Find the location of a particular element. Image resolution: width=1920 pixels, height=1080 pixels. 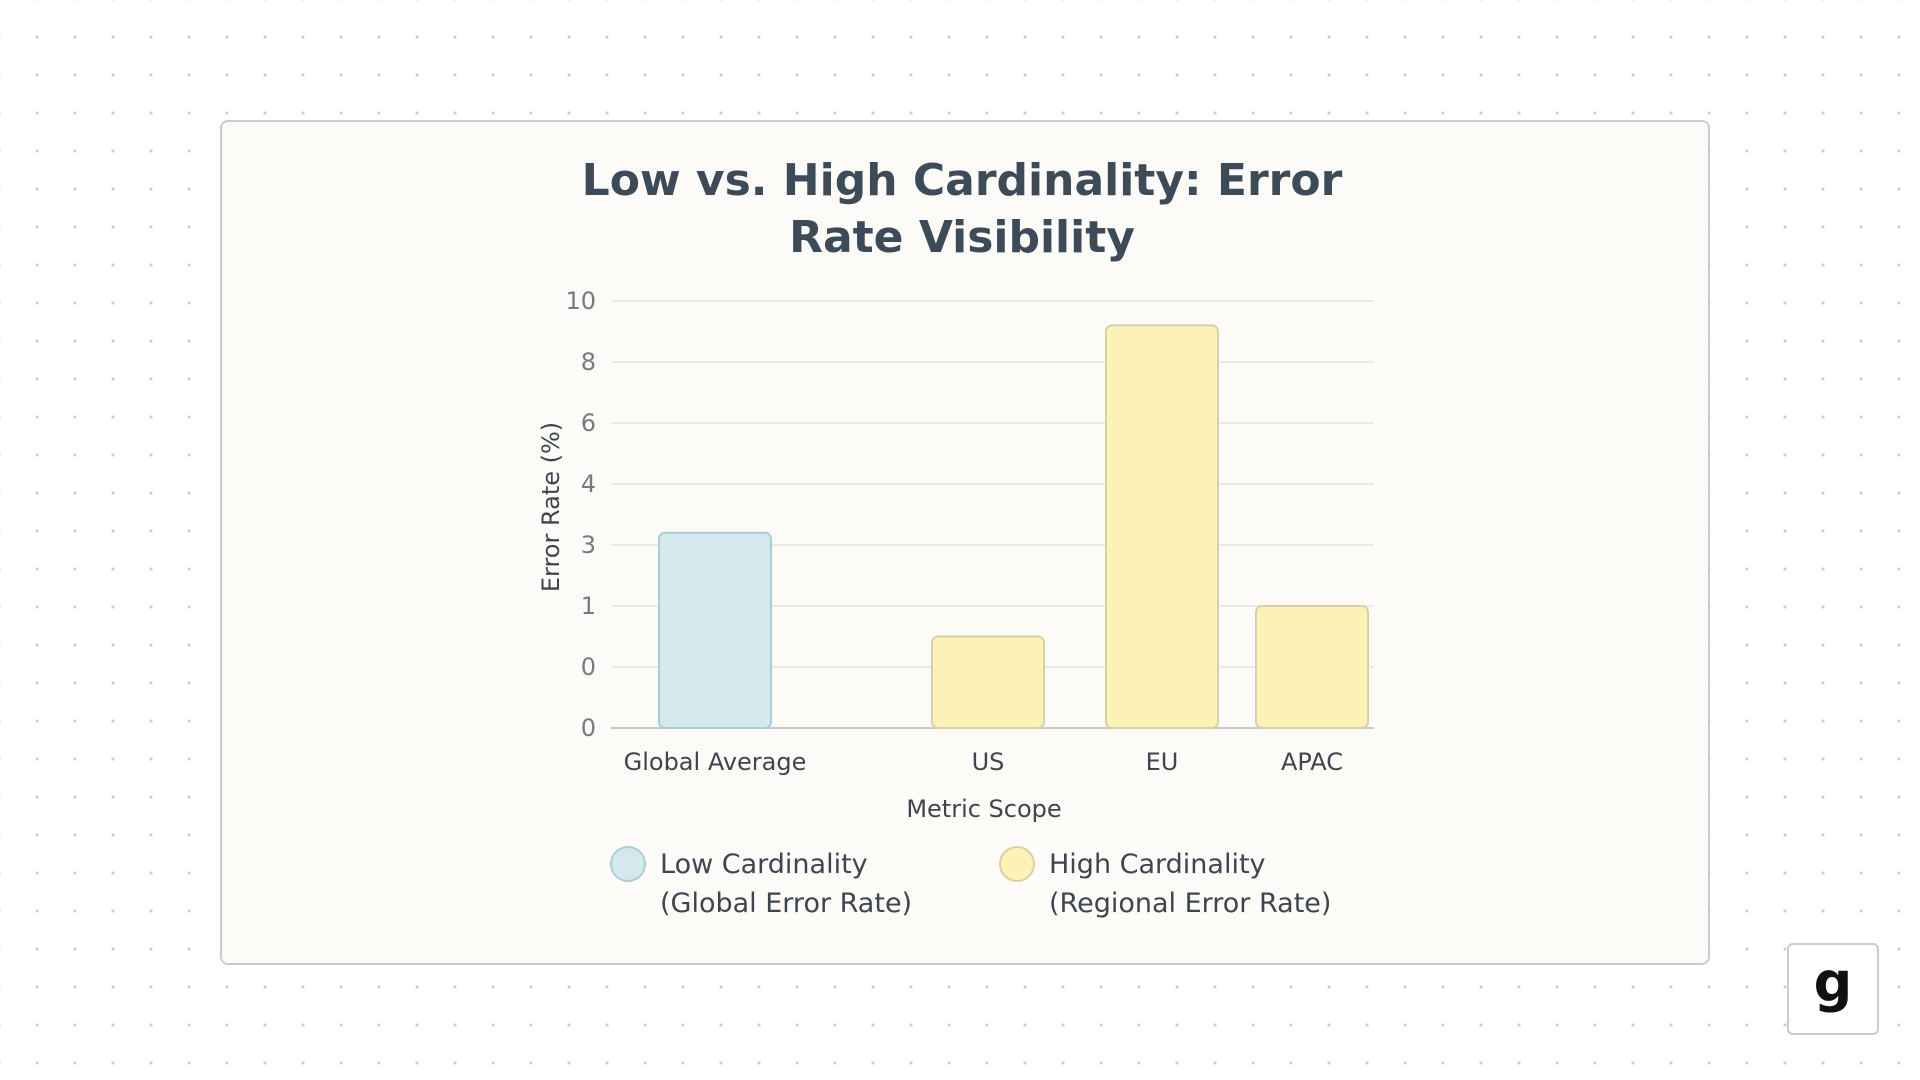

category-label-eu: EU is located at coordinates (1162, 762).